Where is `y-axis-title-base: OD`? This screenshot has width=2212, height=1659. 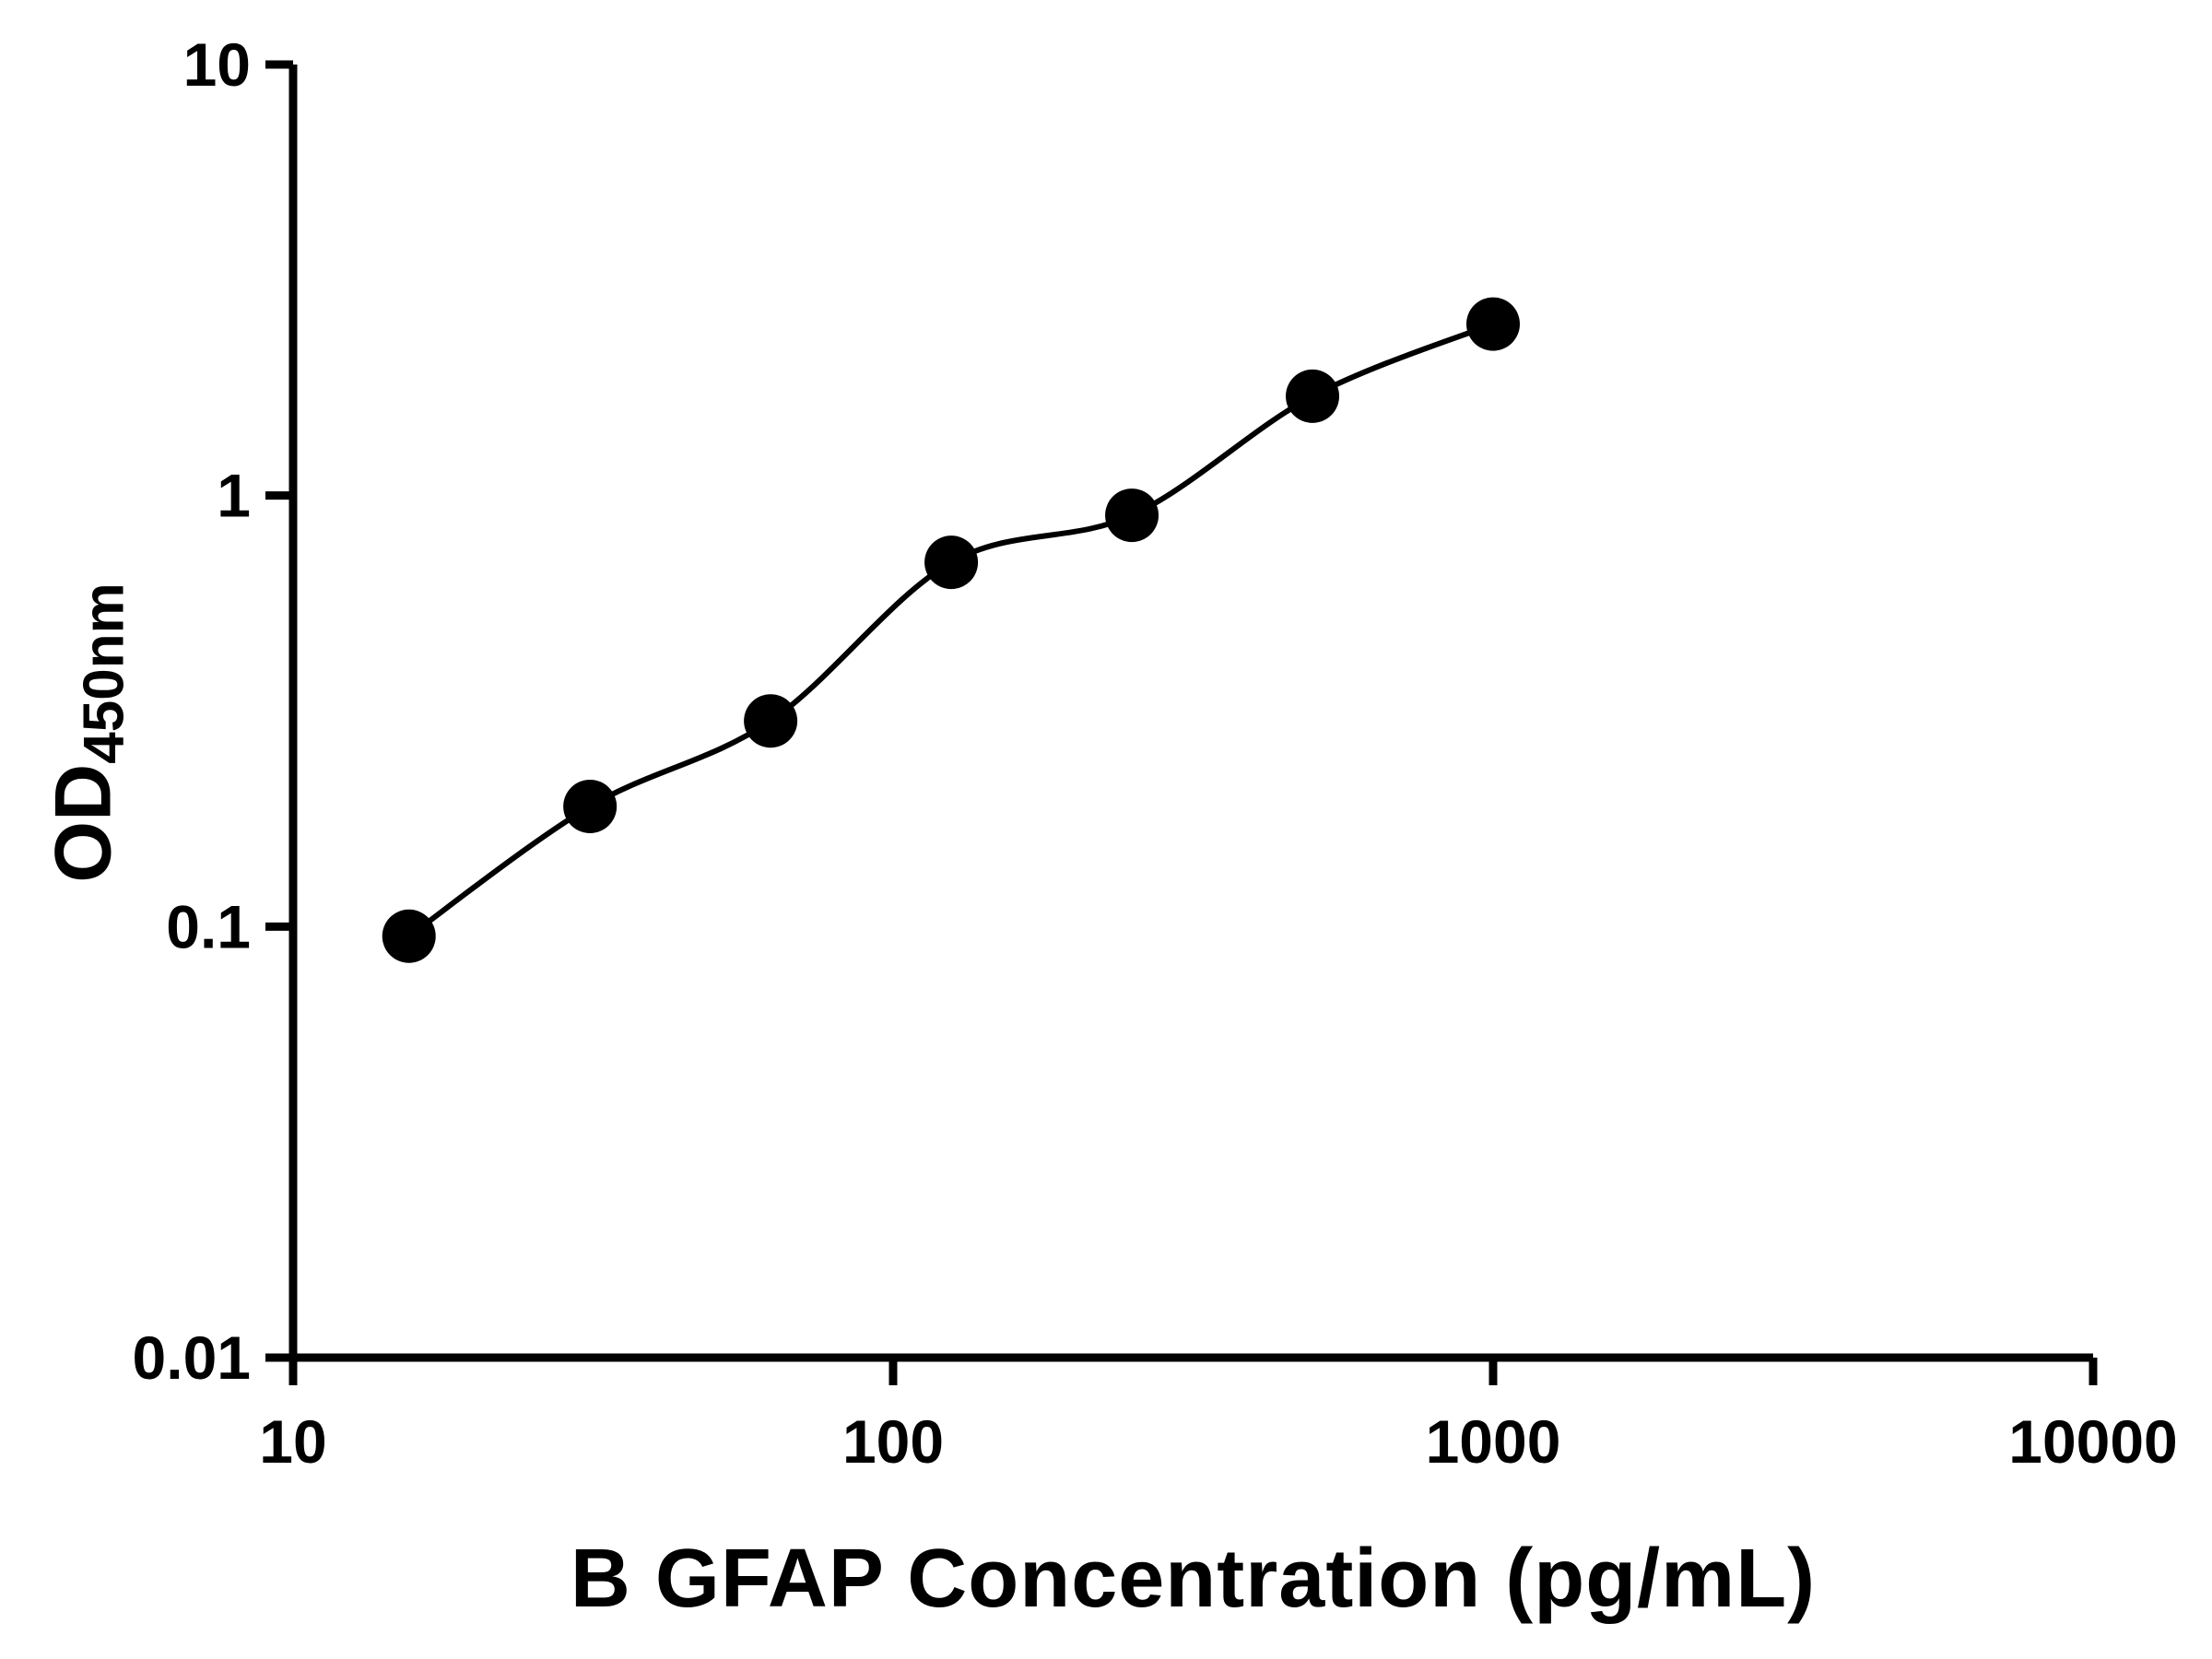 y-axis-title-base: OD is located at coordinates (83, 823).